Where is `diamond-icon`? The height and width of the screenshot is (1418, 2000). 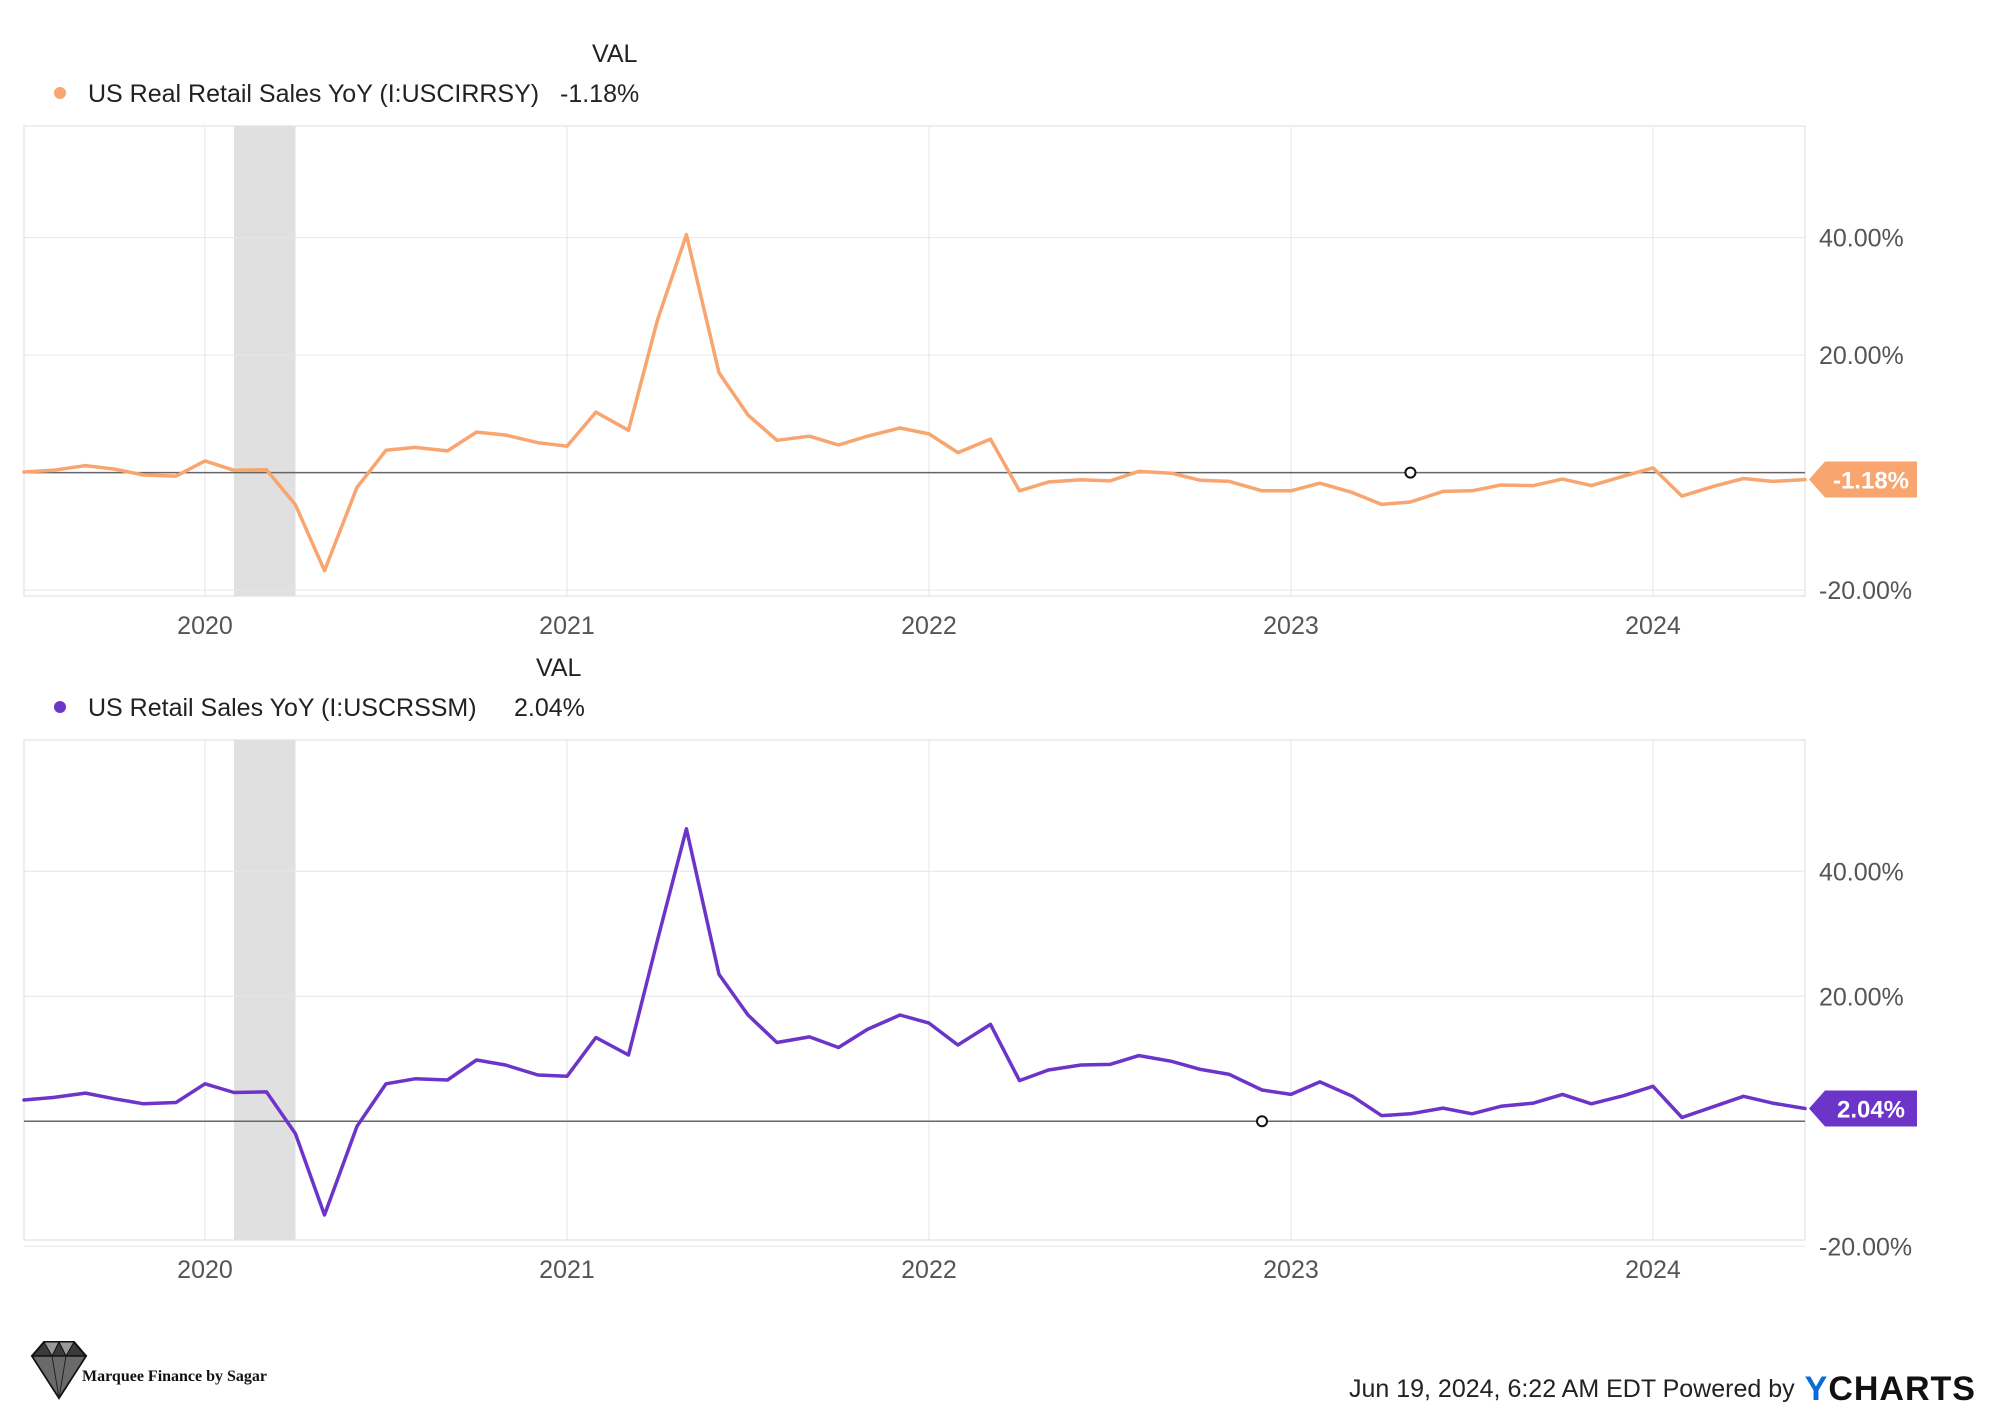
diamond-icon is located at coordinates (59, 1370).